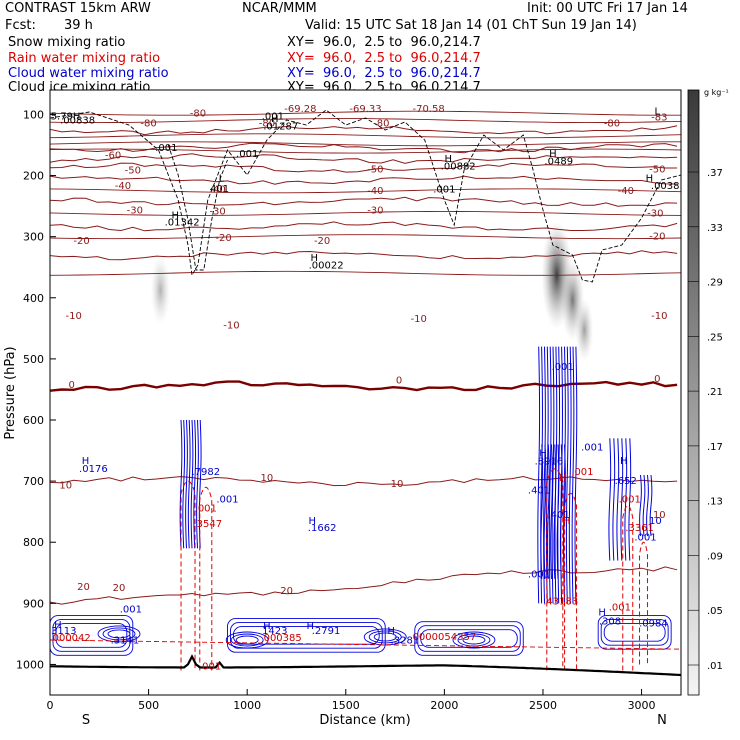 This screenshot has width=740, height=740. What do you see at coordinates (458, 166) in the screenshot?
I see `snow-contour-label: .00882` at bounding box center [458, 166].